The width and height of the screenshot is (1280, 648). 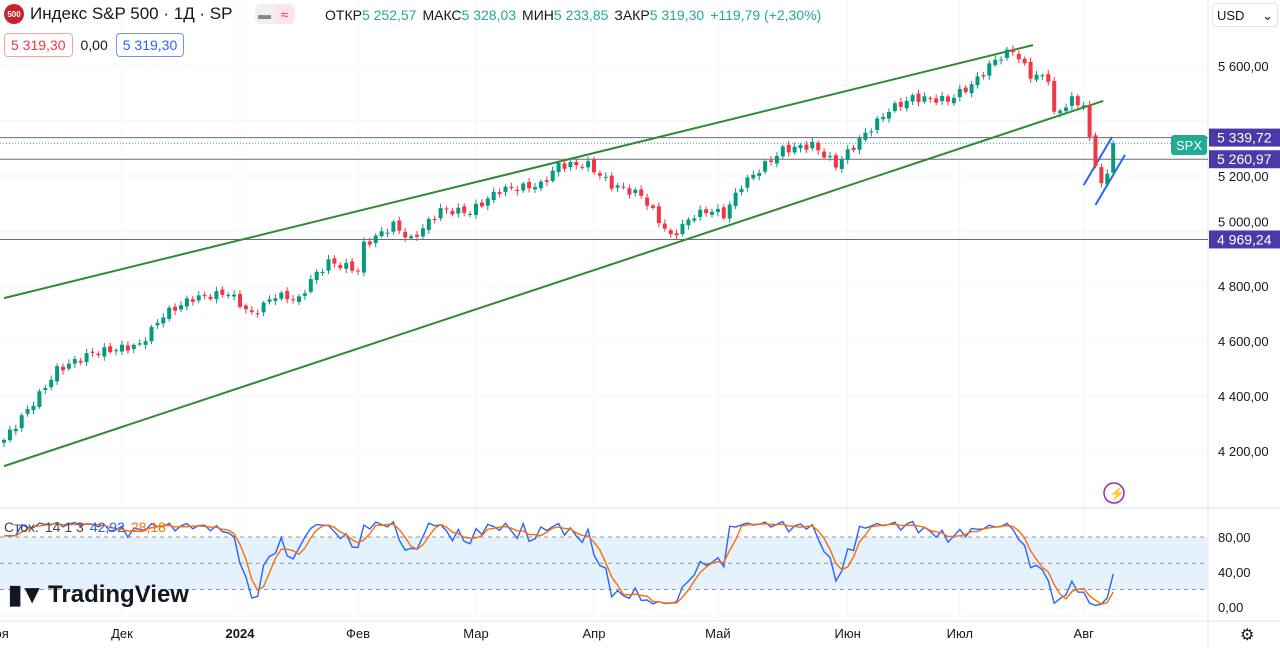 What do you see at coordinates (131, 13) in the screenshot?
I see `symbol-title: Индекс S&P 500 · 1Д · SP` at bounding box center [131, 13].